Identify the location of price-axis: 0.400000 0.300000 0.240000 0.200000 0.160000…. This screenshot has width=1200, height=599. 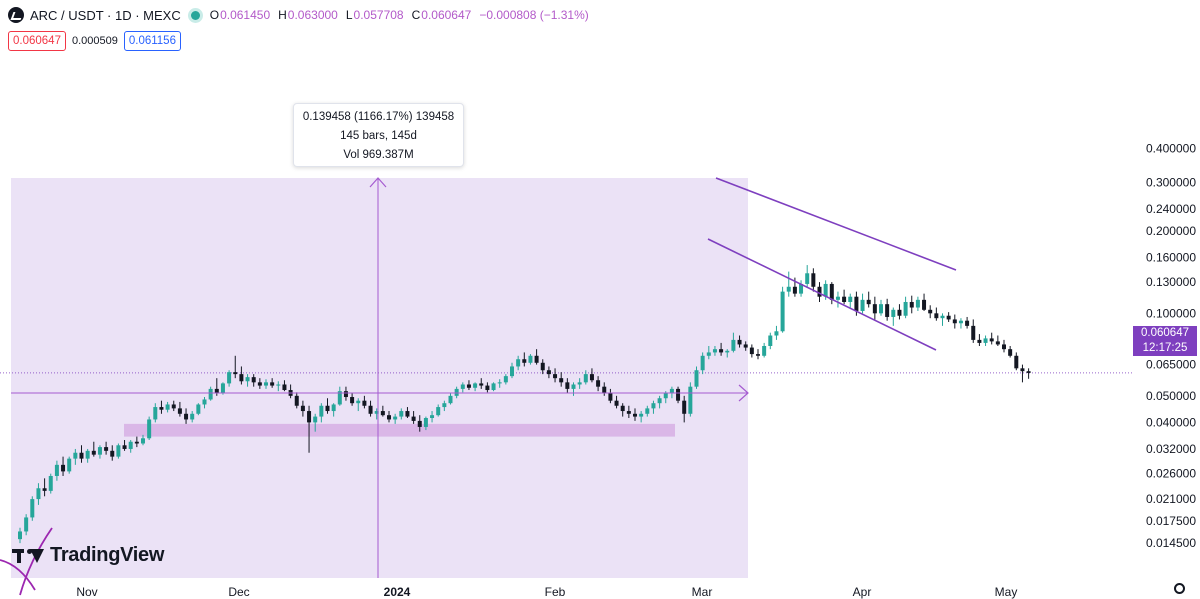
(1171, 345).